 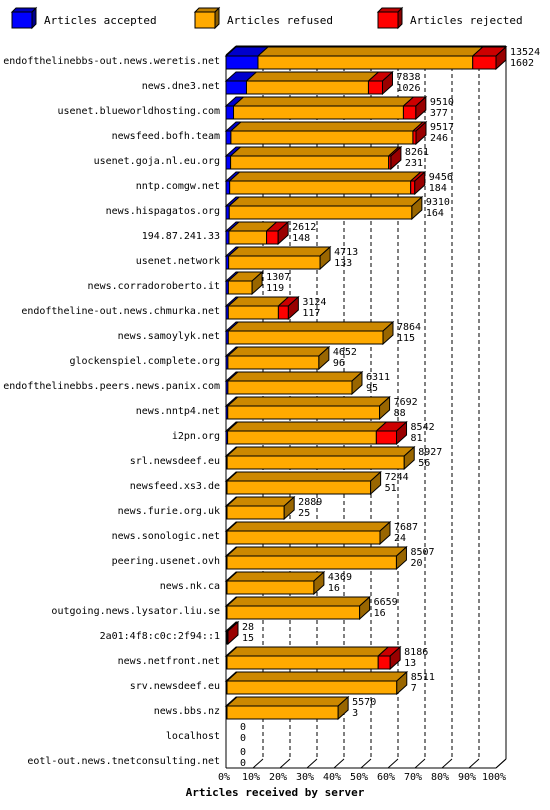 I want to click on server-label: newsfeed.bofh.team, so click(x=166, y=136).